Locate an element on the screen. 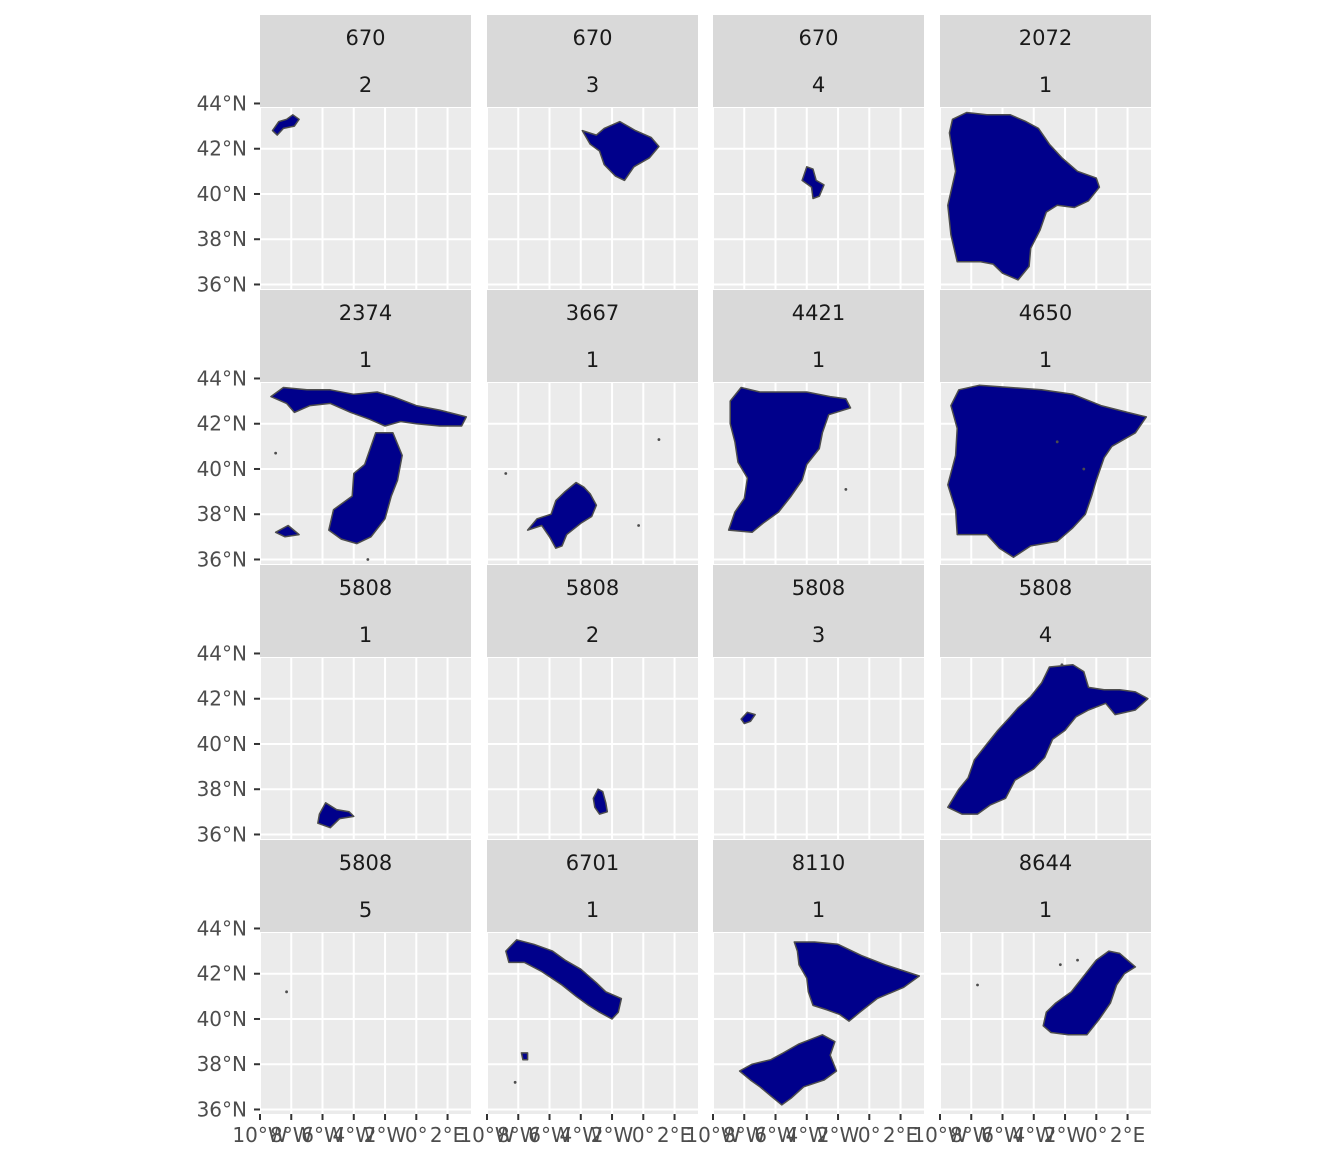  xtick-label: 4°W is located at coordinates (581, 1135).